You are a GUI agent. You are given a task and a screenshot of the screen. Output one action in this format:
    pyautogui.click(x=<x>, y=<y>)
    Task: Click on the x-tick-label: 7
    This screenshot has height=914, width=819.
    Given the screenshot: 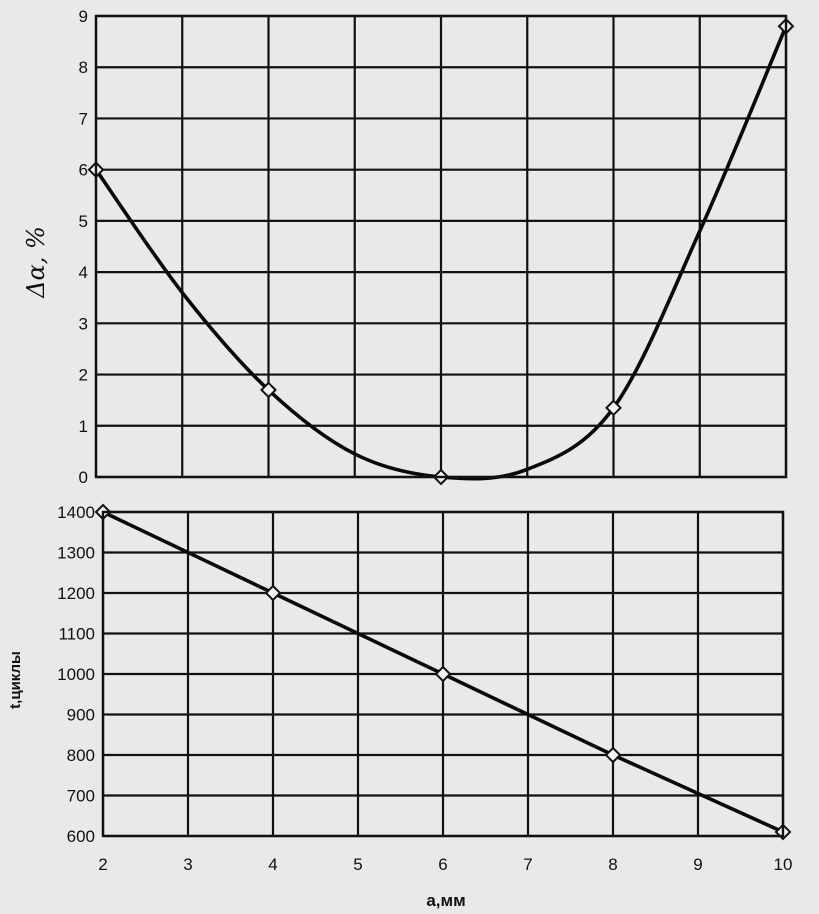 What is the action you would take?
    pyautogui.click(x=527, y=864)
    